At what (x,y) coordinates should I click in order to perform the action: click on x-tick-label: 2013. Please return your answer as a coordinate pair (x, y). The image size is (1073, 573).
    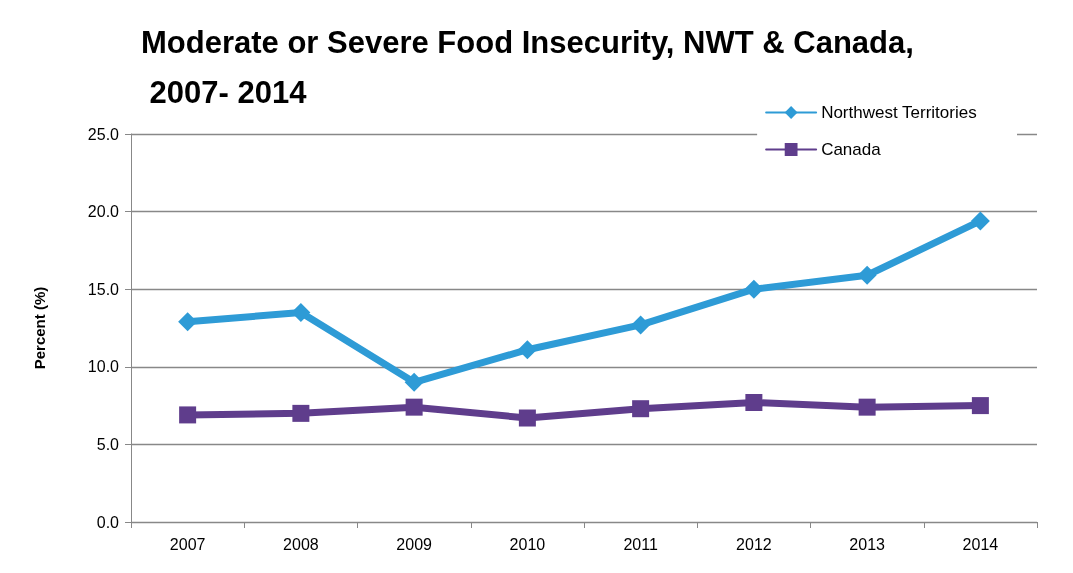
    Looking at the image, I should click on (867, 544).